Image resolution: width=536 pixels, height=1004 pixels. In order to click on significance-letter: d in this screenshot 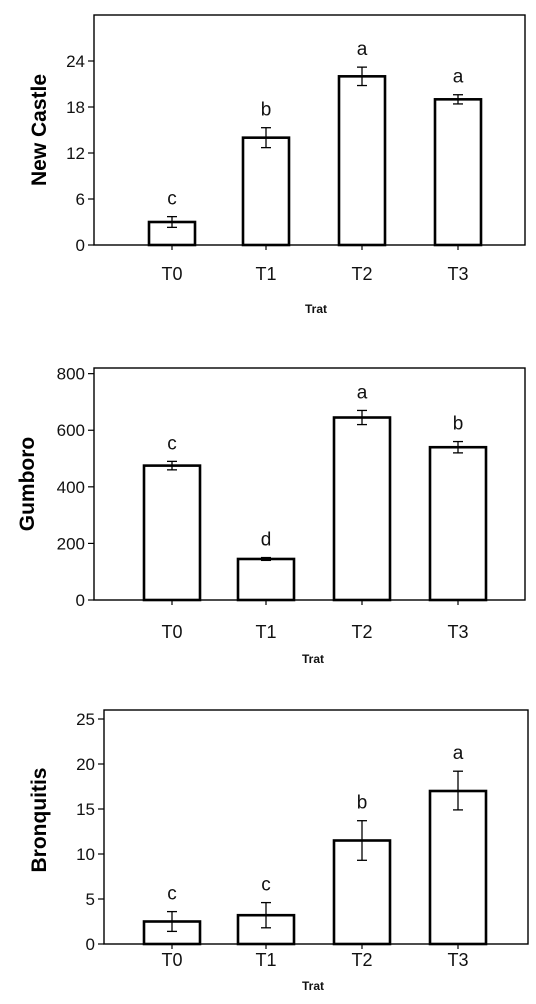, I will do `click(266, 540)`.